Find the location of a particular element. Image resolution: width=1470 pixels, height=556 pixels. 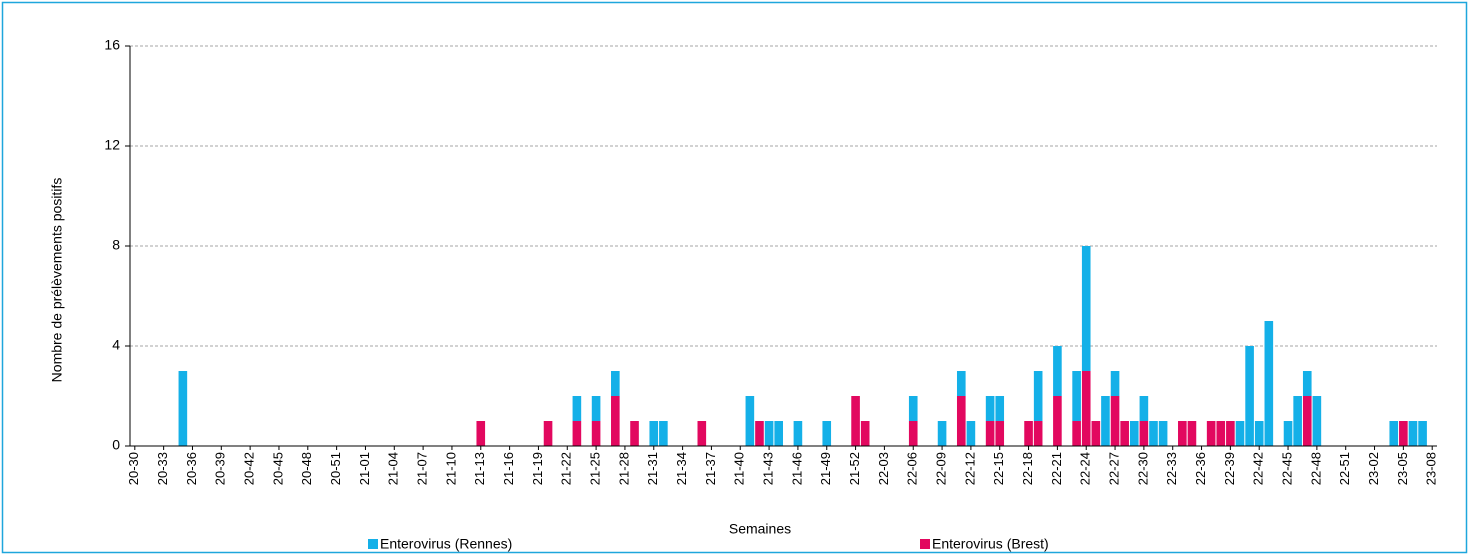

x-tick-label: 22-24 is located at coordinates (1085, 468).